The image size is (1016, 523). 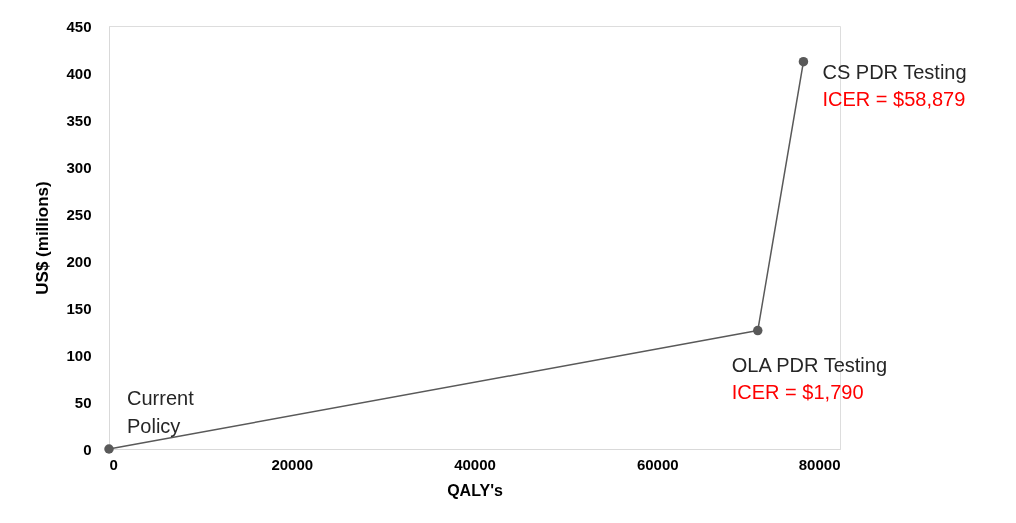 I want to click on y-tick-label: 150, so click(x=79, y=308).